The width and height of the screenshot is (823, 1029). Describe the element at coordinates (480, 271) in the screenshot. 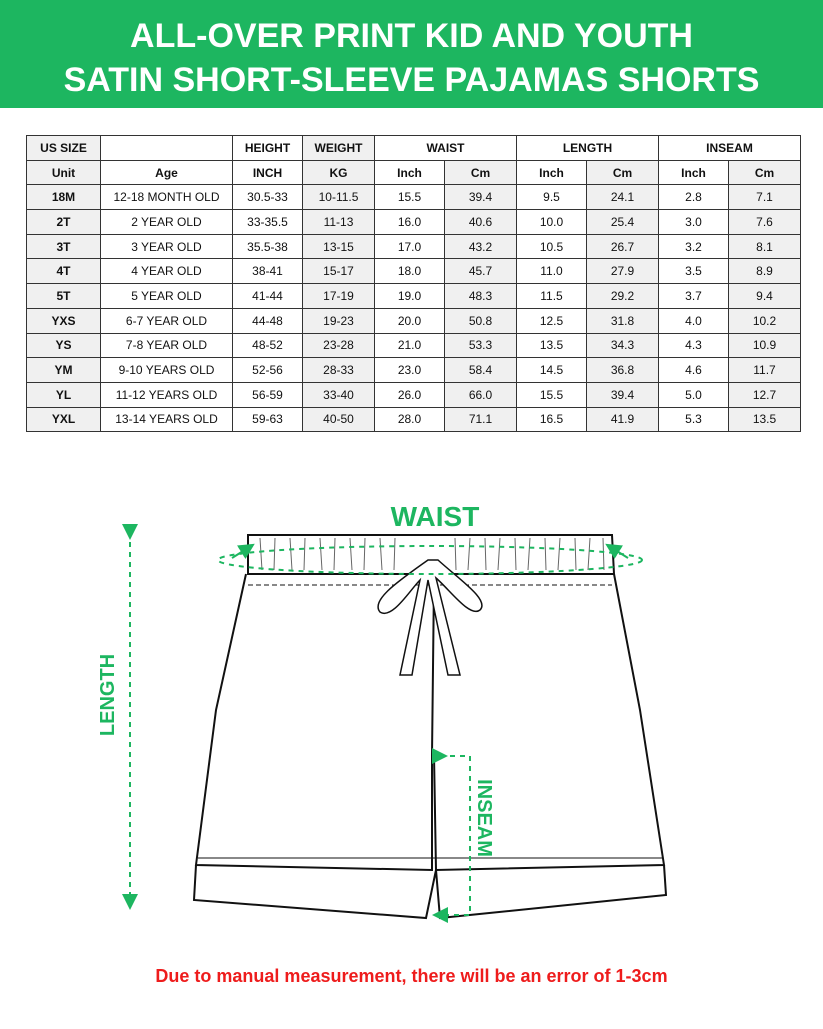

I see `value-cell: 45.7` at that location.